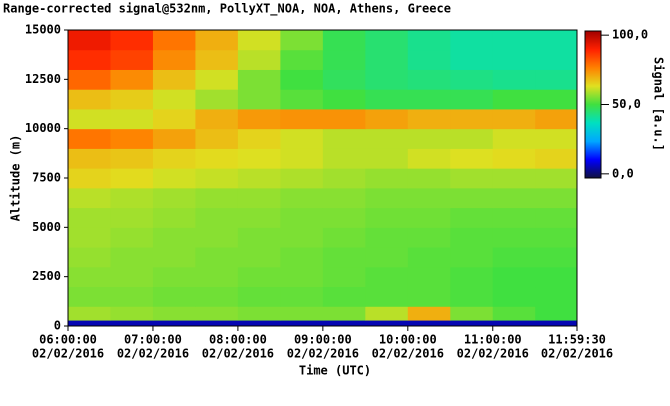 The width and height of the screenshot is (670, 406). Describe the element at coordinates (623, 173) in the screenshot. I see `colorbar-tick-label: 0,0` at that location.